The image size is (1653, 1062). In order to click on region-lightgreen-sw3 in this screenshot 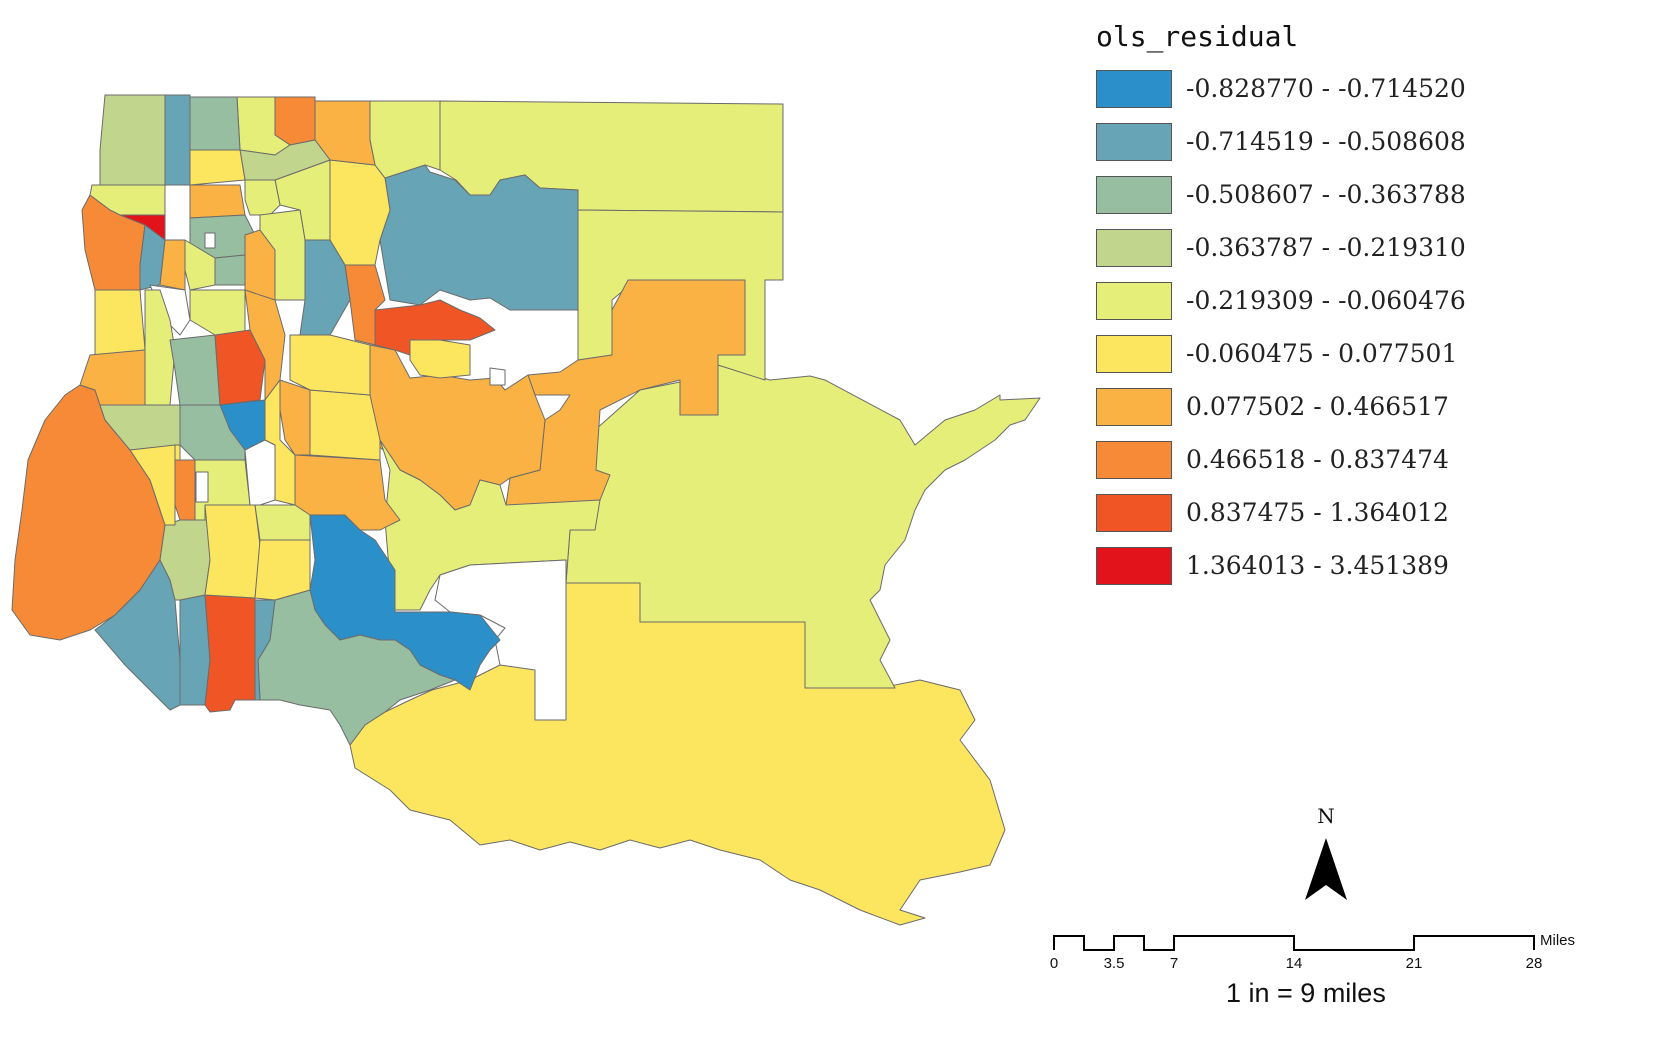, I will do `click(282, 522)`.